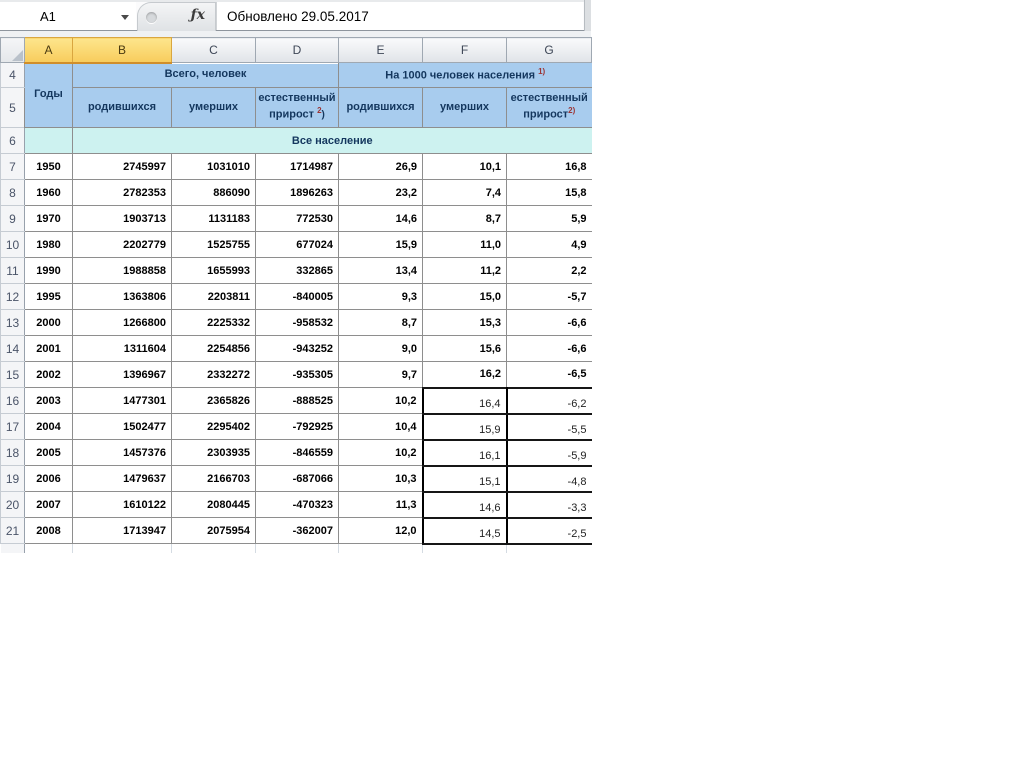  Describe the element at coordinates (464, 296) in the screenshot. I see `cell-died-per1000: 15,0` at that location.